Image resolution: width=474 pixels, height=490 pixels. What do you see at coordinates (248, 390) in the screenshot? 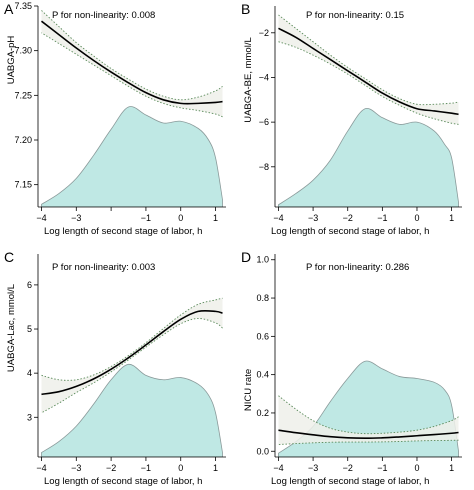
I see `y-axis-title: NICU rate` at bounding box center [248, 390].